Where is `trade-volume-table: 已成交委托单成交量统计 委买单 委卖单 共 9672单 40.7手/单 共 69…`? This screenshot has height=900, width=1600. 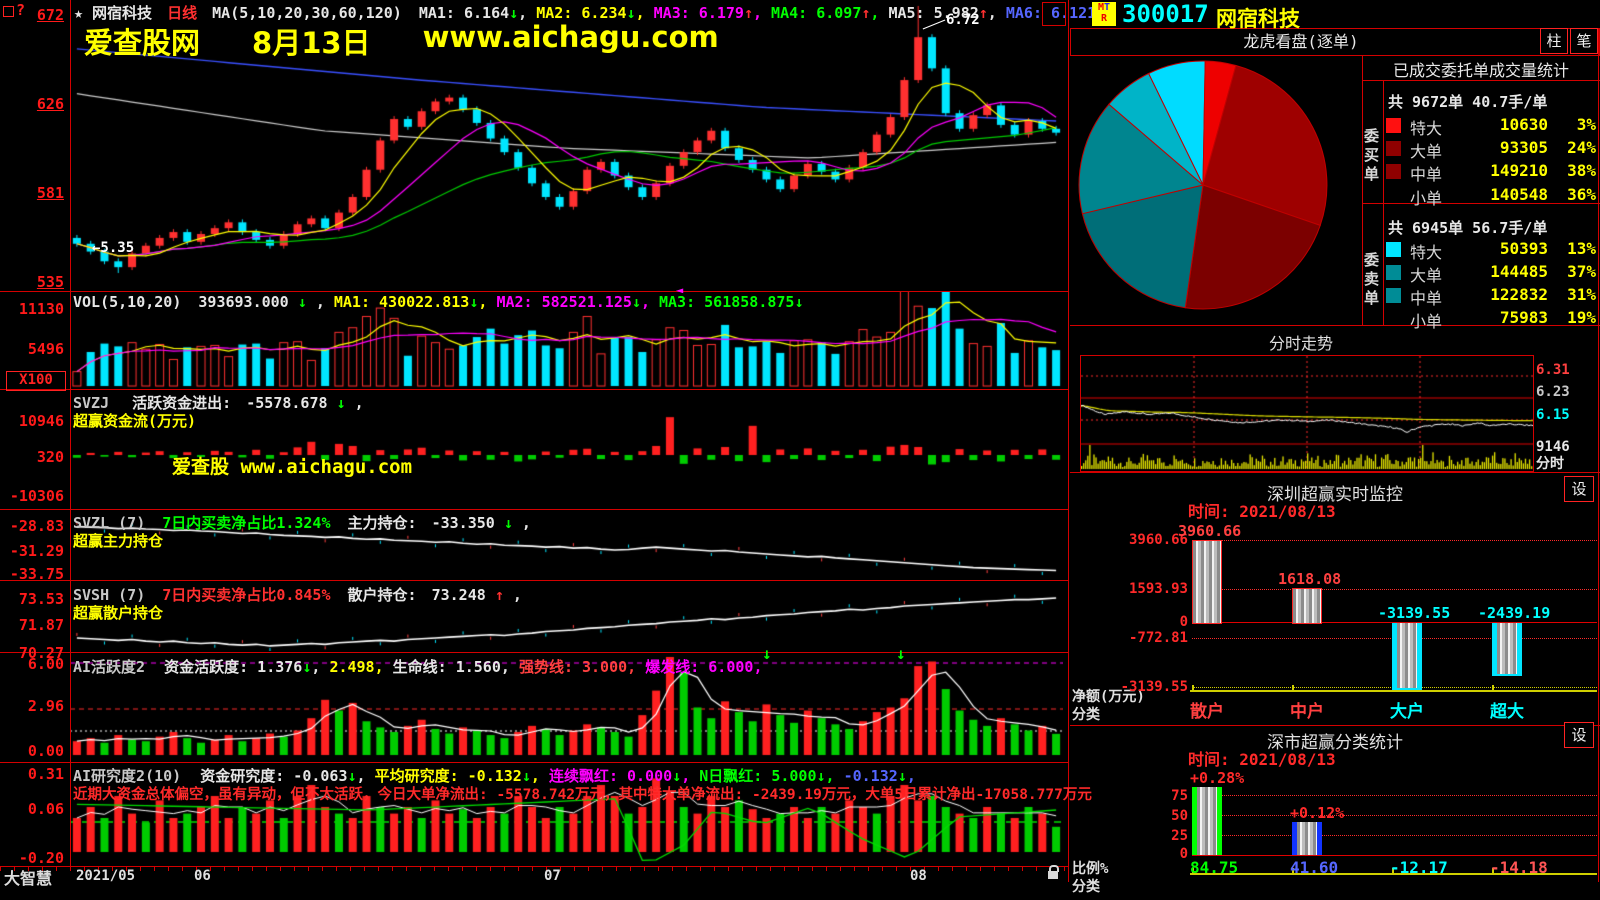 trade-volume-table: 已成交委托单成交量统计 委买单 委卖单 共 9672单 40.7手/单 共 69… is located at coordinates (1481, 193).